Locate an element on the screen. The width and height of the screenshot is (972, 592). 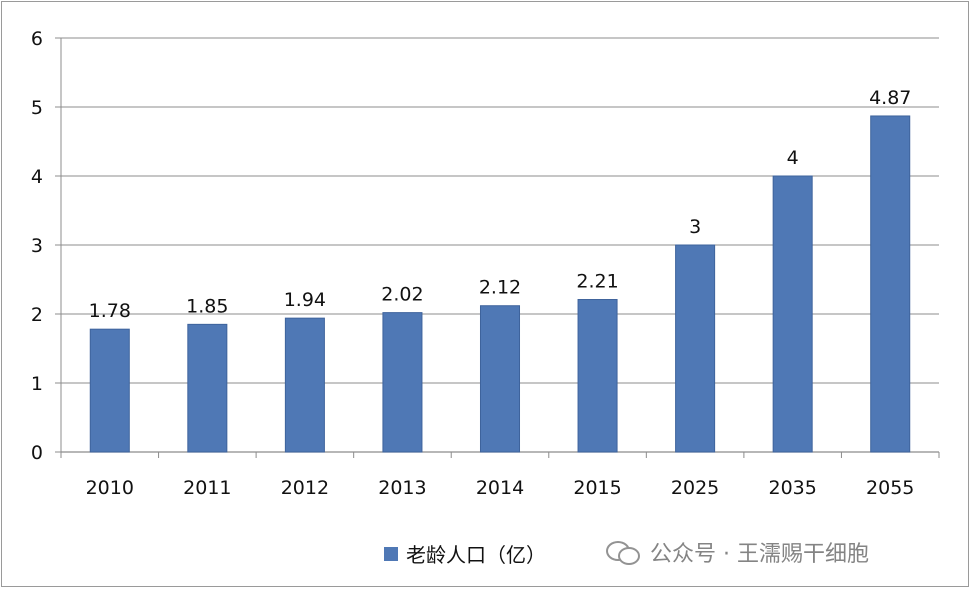
x-tick-label: 2035 is located at coordinates (792, 488).